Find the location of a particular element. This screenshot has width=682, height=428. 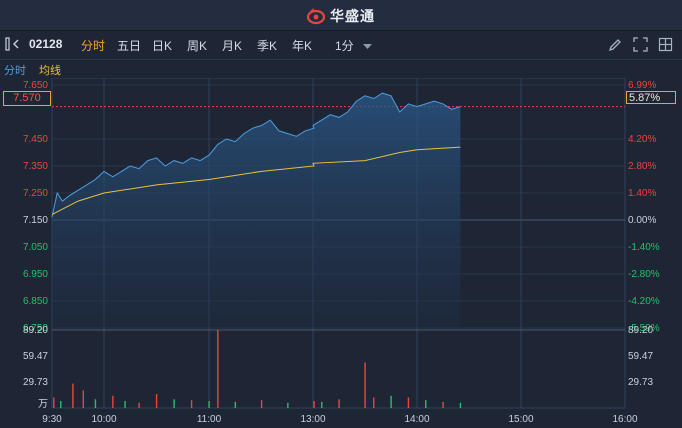

volume-tick-label-left: 29.73 is located at coordinates (35, 382).